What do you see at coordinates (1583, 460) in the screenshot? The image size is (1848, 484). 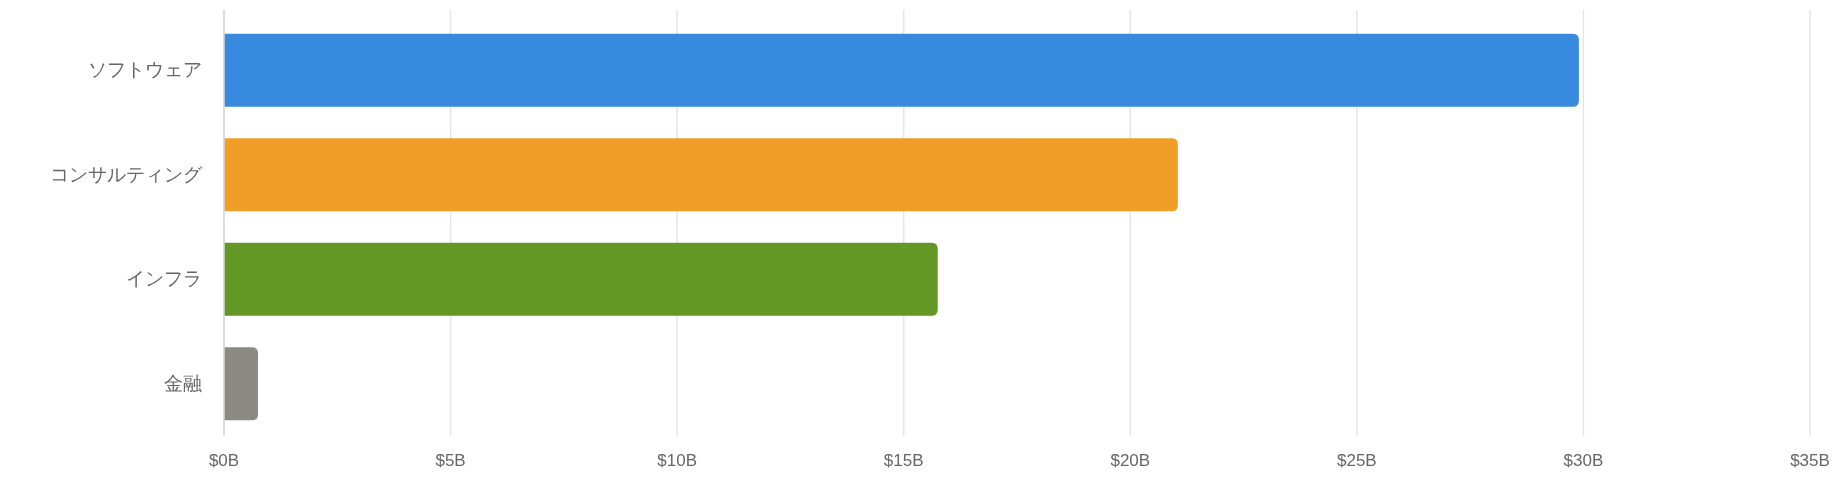 I see `x-tick-label: $30B` at bounding box center [1583, 460].